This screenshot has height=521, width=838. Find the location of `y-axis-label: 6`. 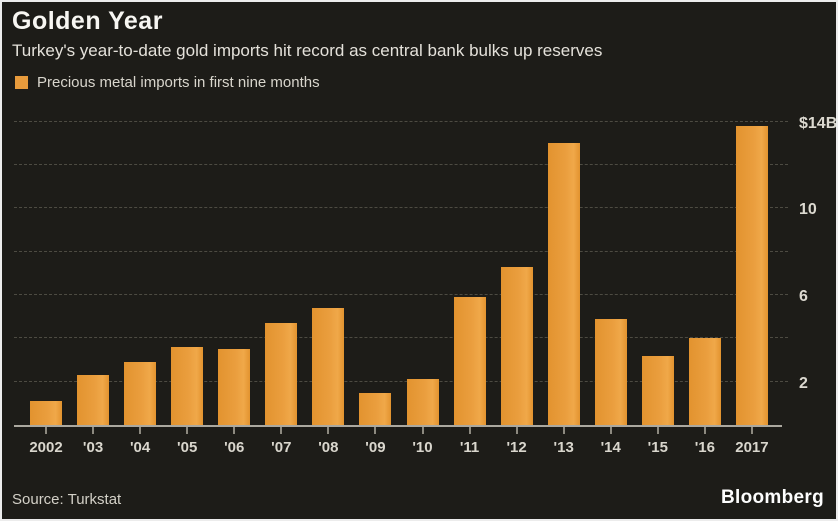

y-axis-label: 6 is located at coordinates (803, 296).